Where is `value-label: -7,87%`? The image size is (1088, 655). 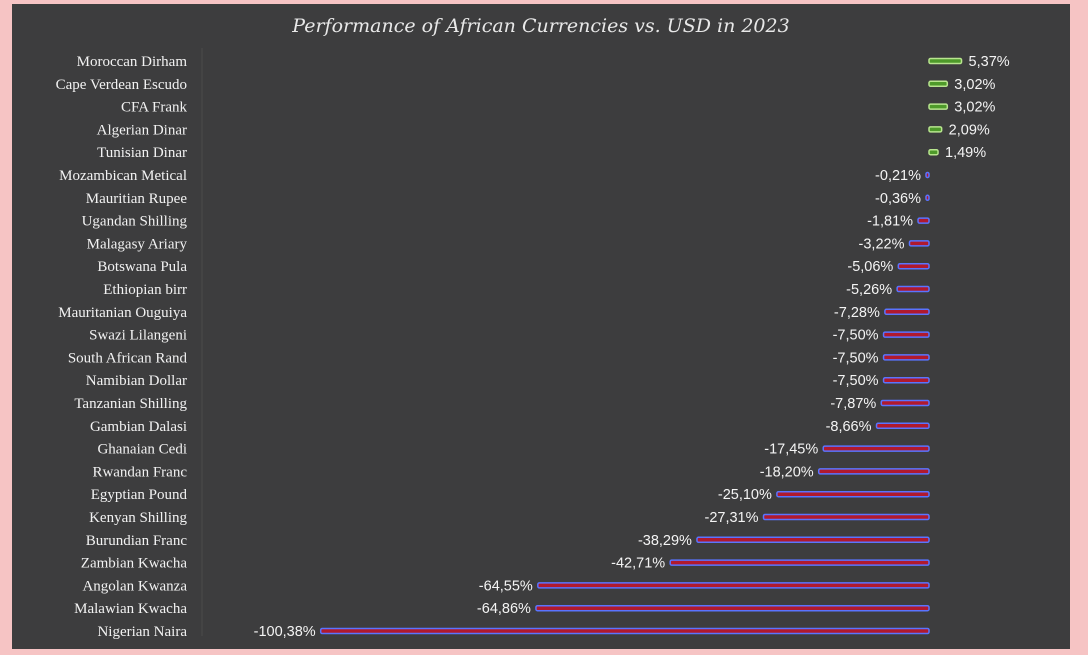
value-label: -7,87% is located at coordinates (853, 404).